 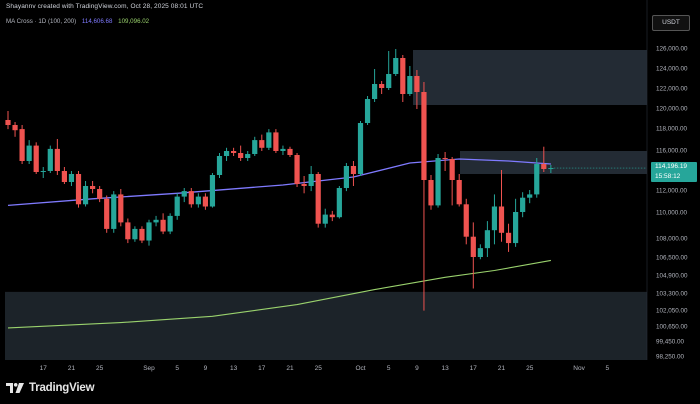 What do you see at coordinates (325, 368) in the screenshot?
I see `time-axis: 17 21 25 Sep 5 9 13 17 21 25 Oct 5 9 13 17 21 25 Nov 5` at bounding box center [325, 368].